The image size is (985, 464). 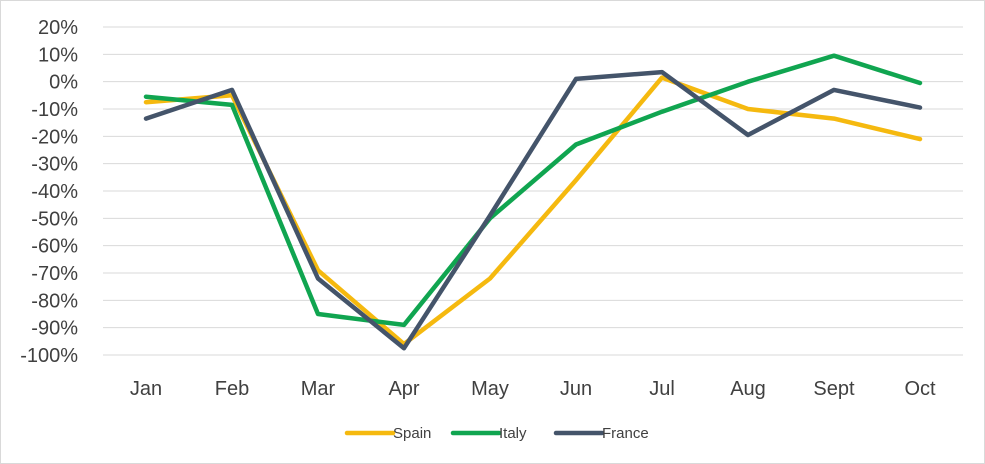 What do you see at coordinates (146, 389) in the screenshot?
I see `x-tick-label-jan: Jan` at bounding box center [146, 389].